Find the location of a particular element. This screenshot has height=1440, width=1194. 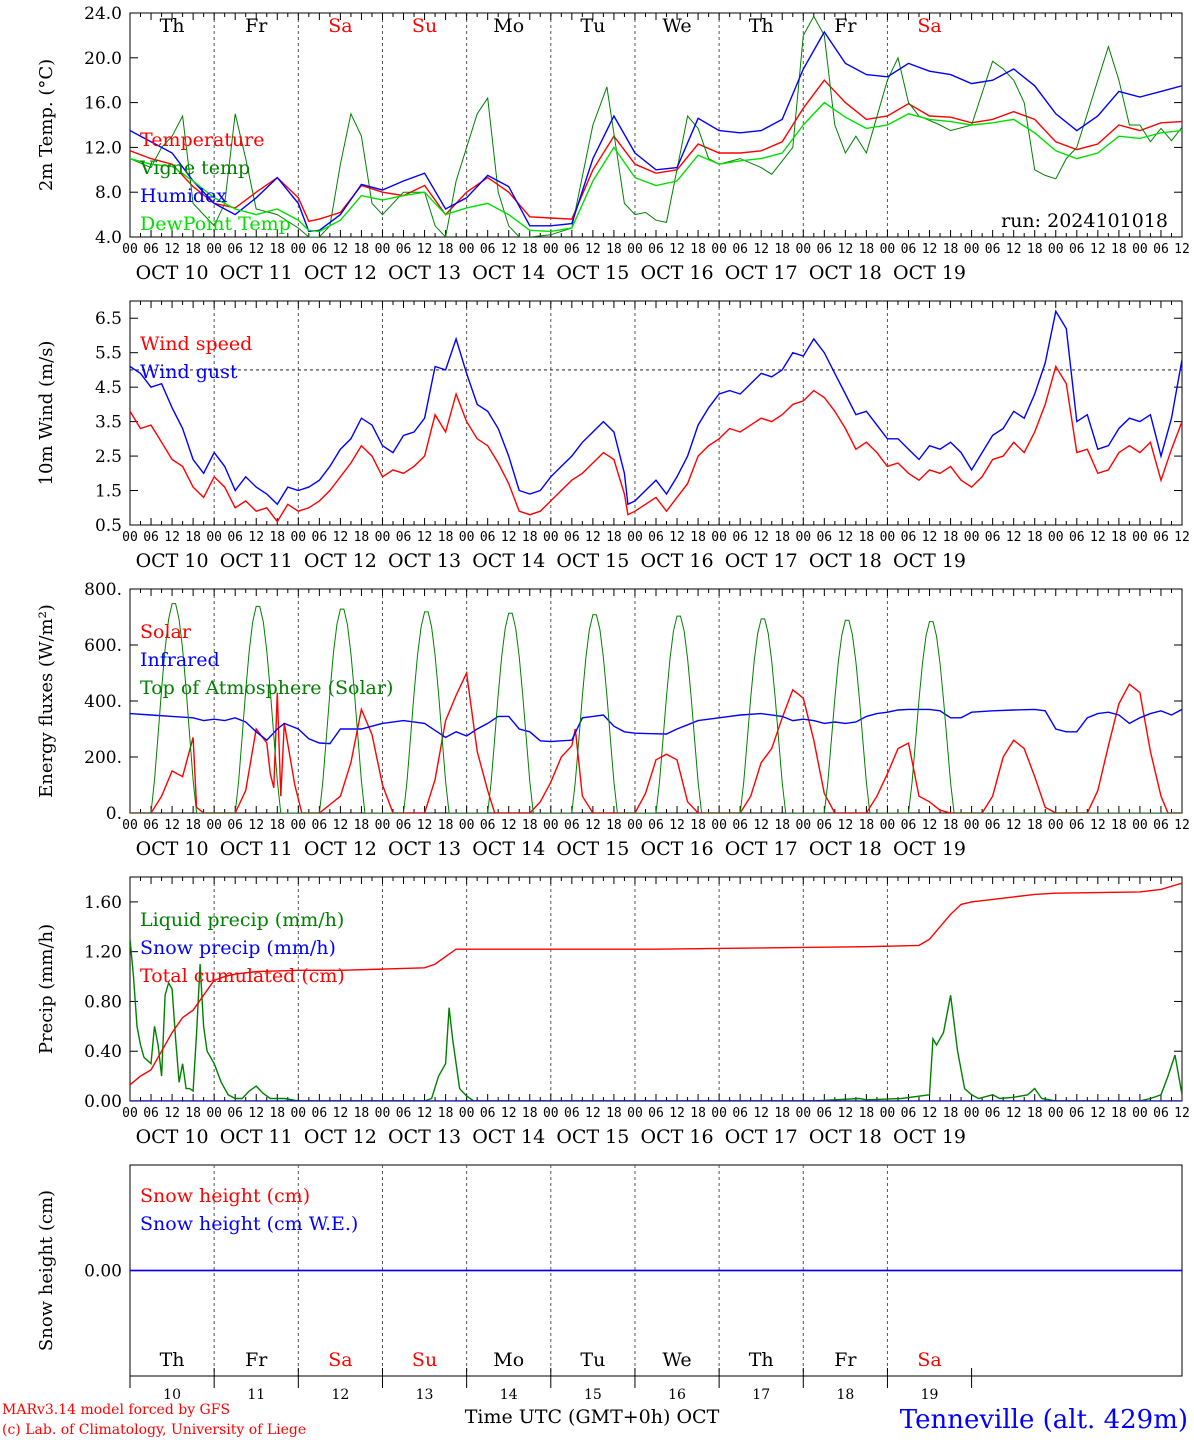

series-line-temperature is located at coordinates (656, 151).